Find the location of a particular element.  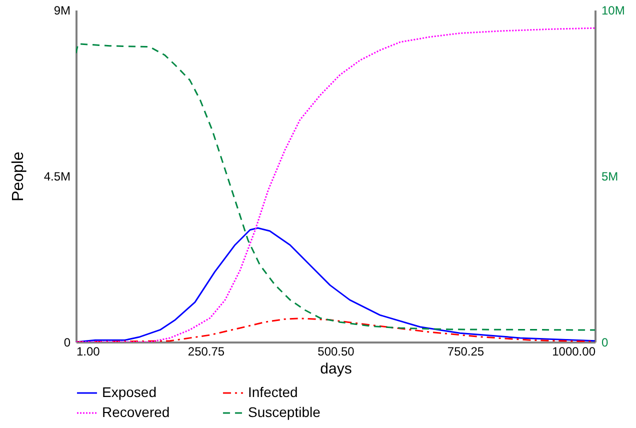

y-axis-title: People is located at coordinates (18, 176).